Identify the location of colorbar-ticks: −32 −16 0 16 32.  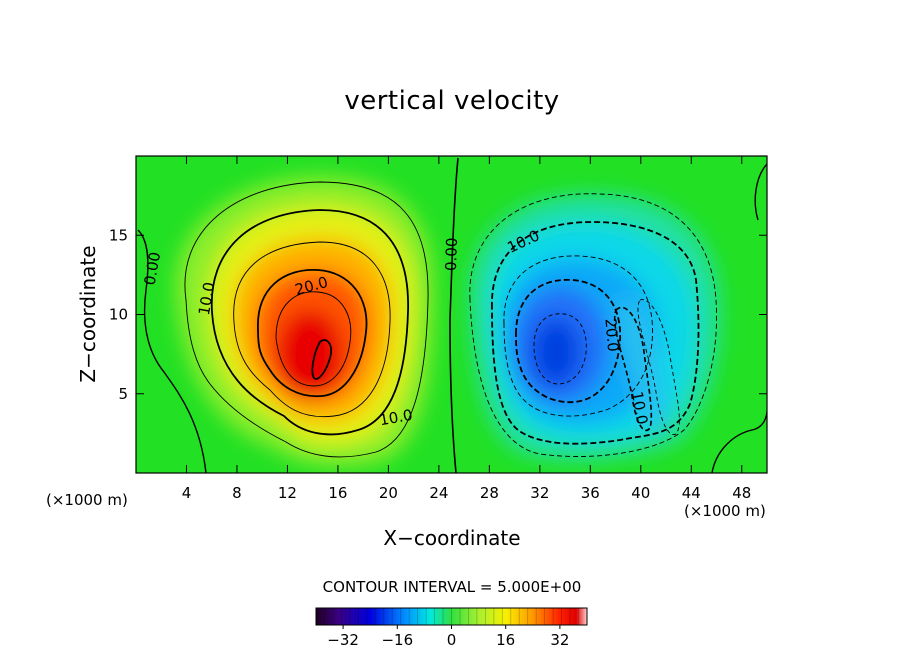
(448, 637).